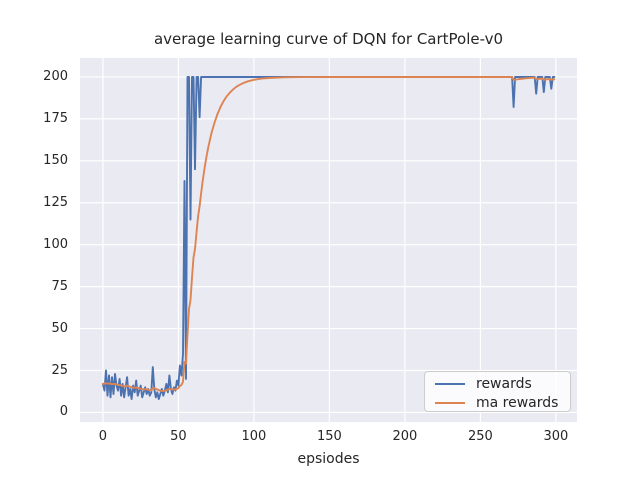  I want to click on x-tick-label: 200, so click(405, 436).